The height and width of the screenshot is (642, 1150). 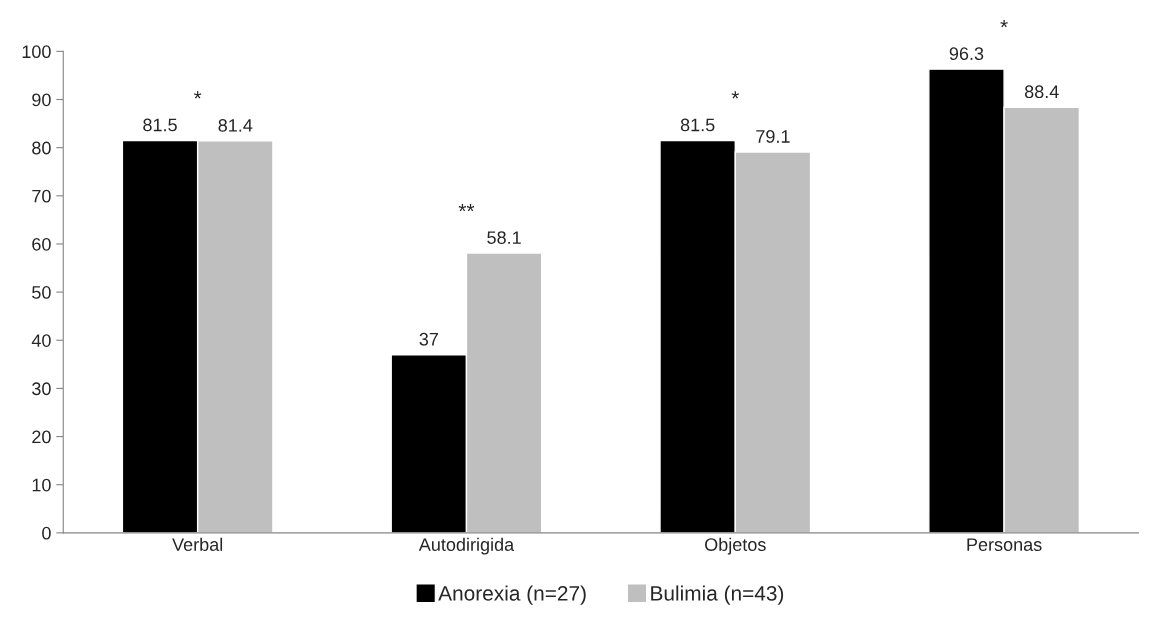 What do you see at coordinates (36, 52) in the screenshot?
I see `y-tick-label: 100` at bounding box center [36, 52].